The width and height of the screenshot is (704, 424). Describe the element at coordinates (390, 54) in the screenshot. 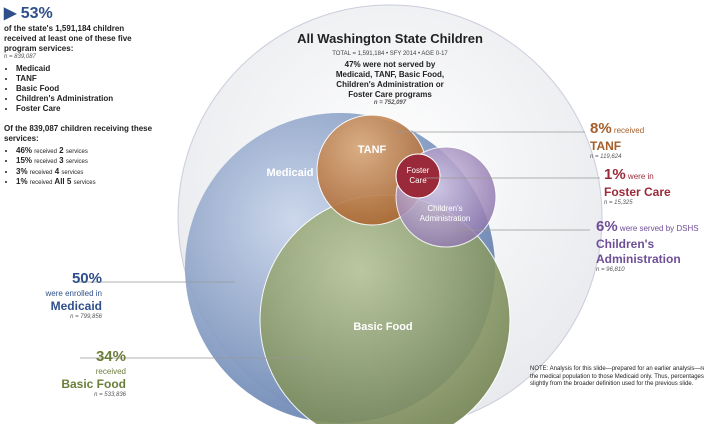

I see `subtitle: TOTAL = 1,591,184 • SFY 2014 • AGE 0-17` at that location.